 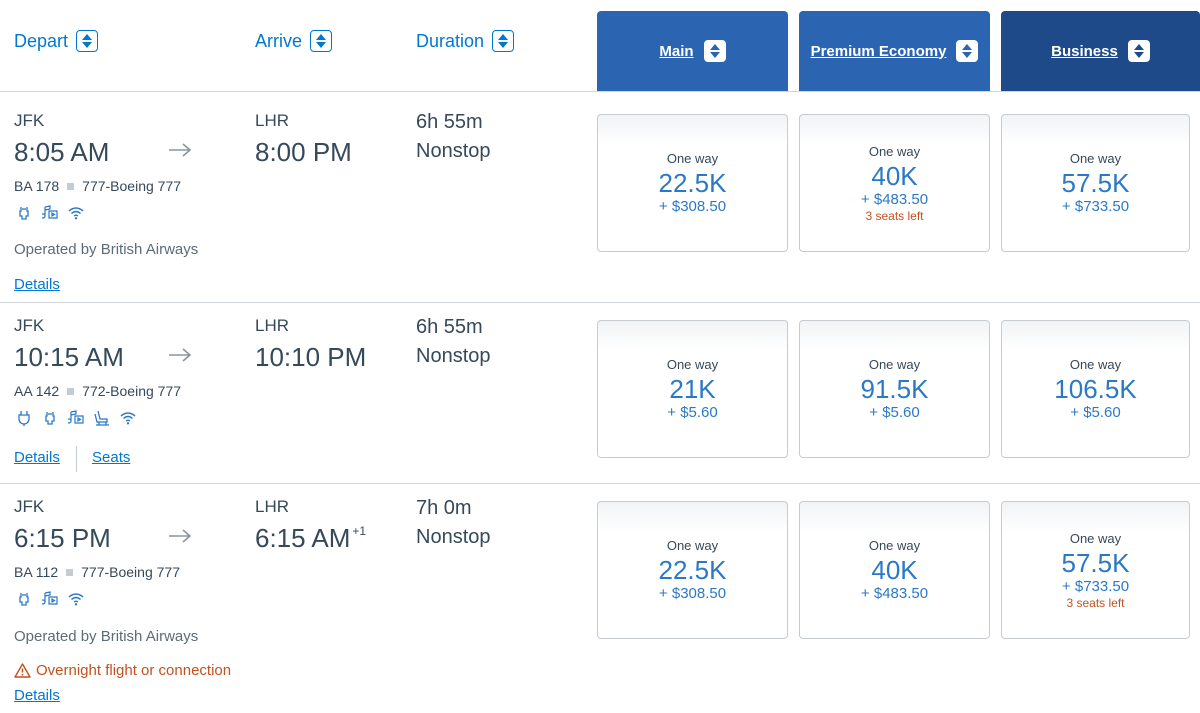 I want to click on tab-premium-economy: Premium Economy, so click(x=894, y=51).